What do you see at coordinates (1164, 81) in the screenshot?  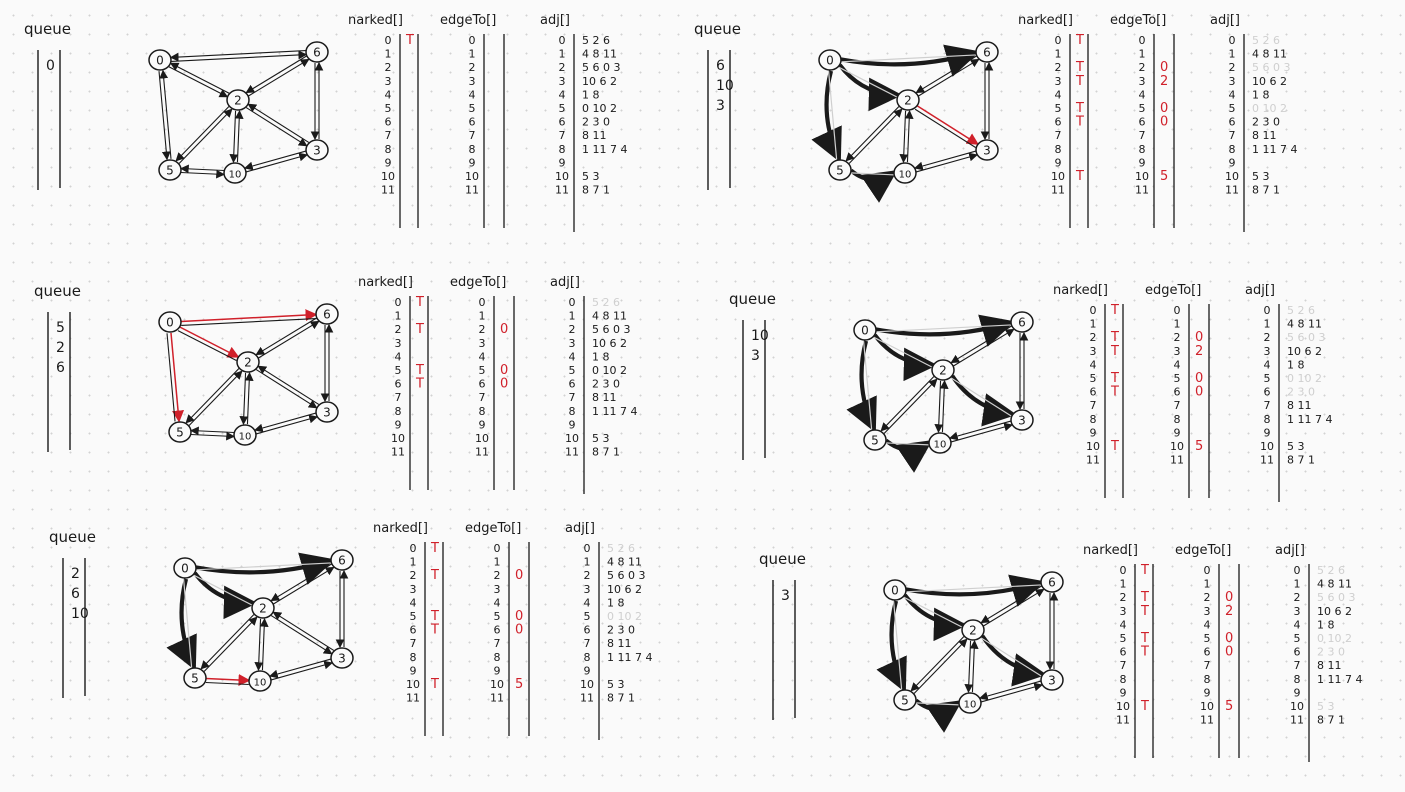 I see `edgeto-value: 2` at bounding box center [1164, 81].